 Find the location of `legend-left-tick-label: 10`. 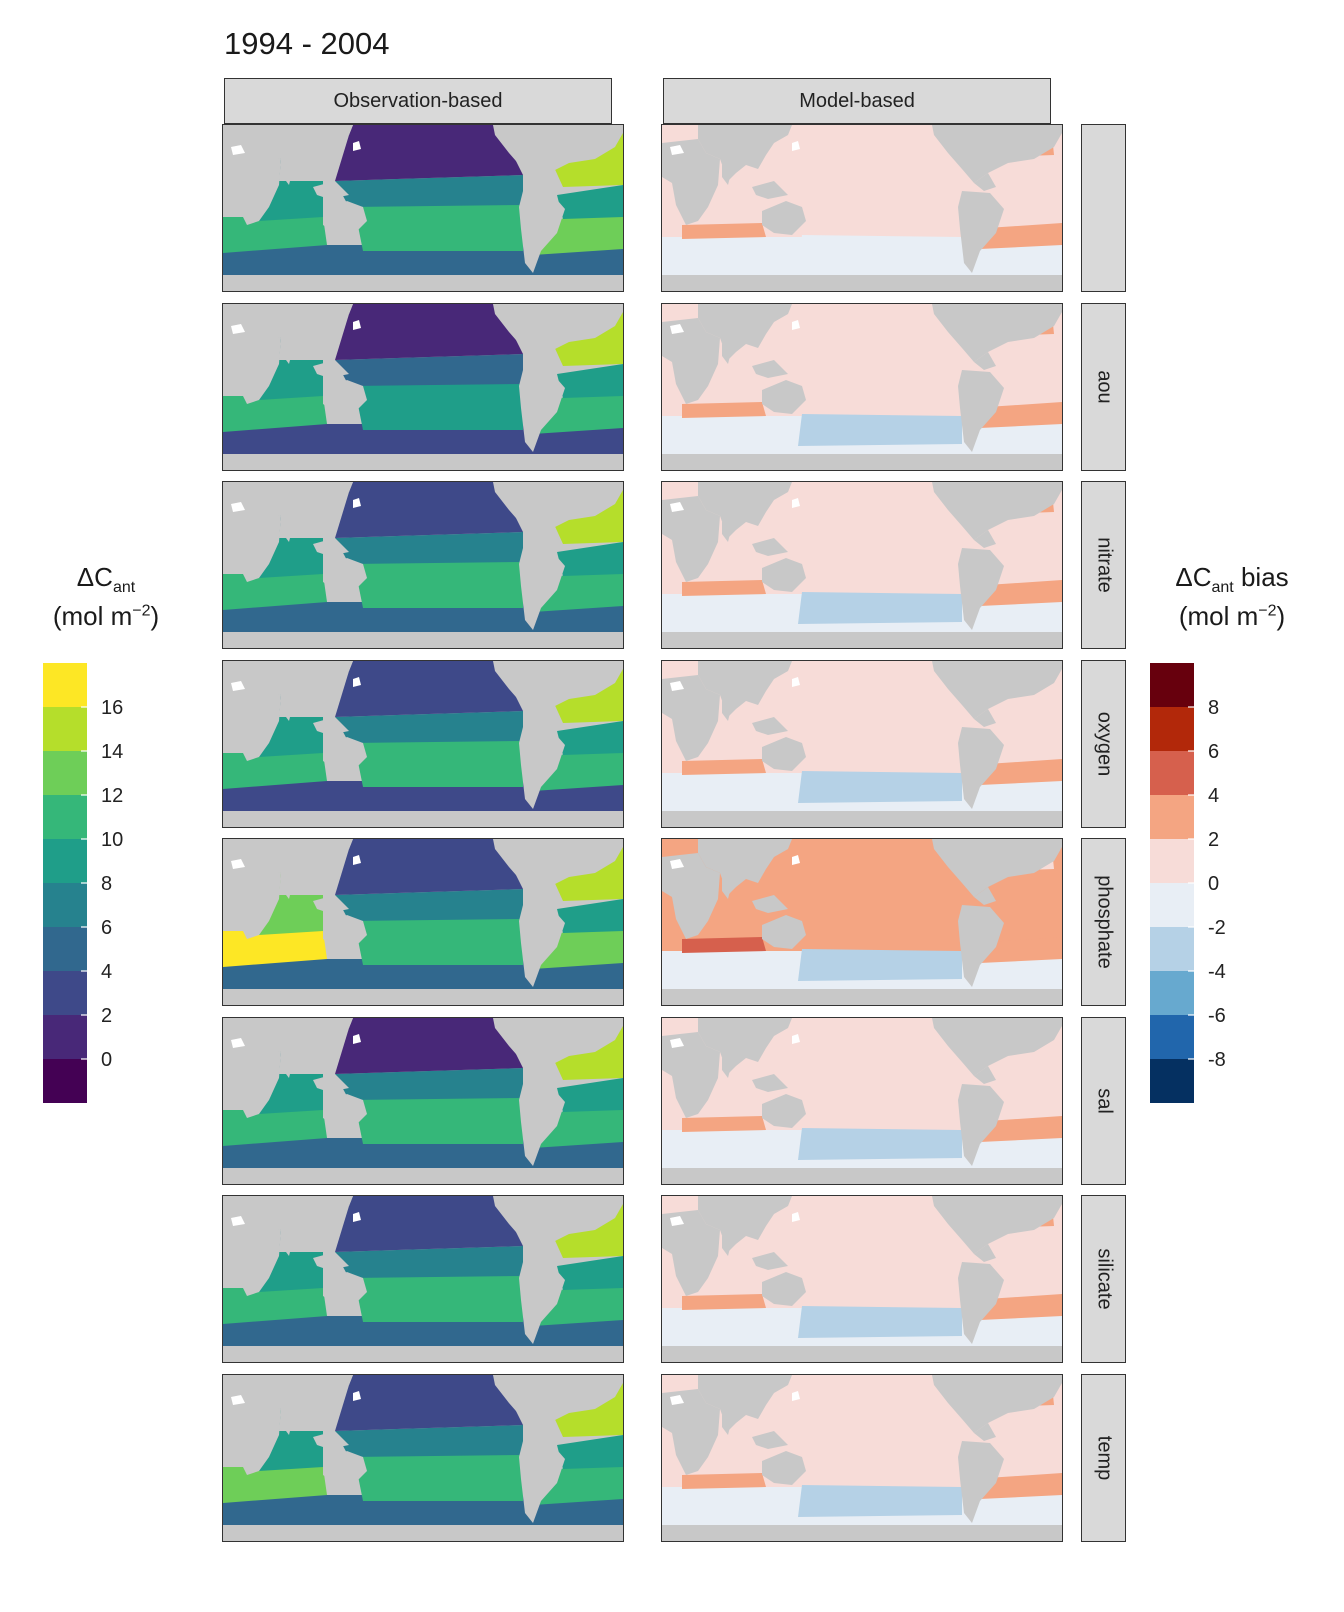

legend-left-tick-label: 10 is located at coordinates (112, 840).